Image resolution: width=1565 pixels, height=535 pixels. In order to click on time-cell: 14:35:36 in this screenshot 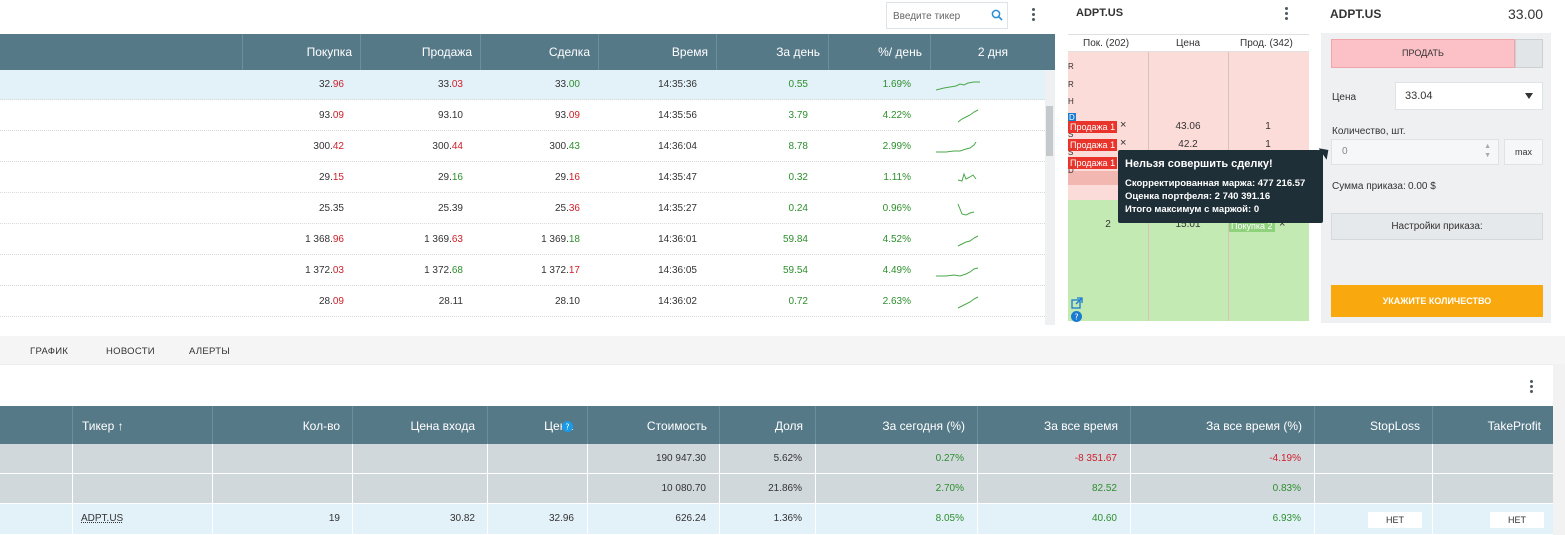, I will do `click(677, 85)`.